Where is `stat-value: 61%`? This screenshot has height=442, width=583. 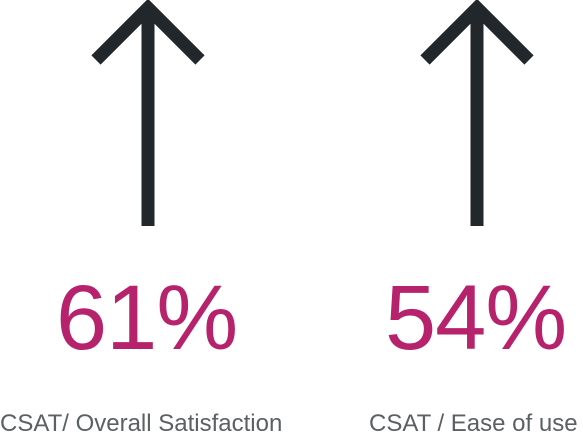 stat-value: 61% is located at coordinates (147, 318).